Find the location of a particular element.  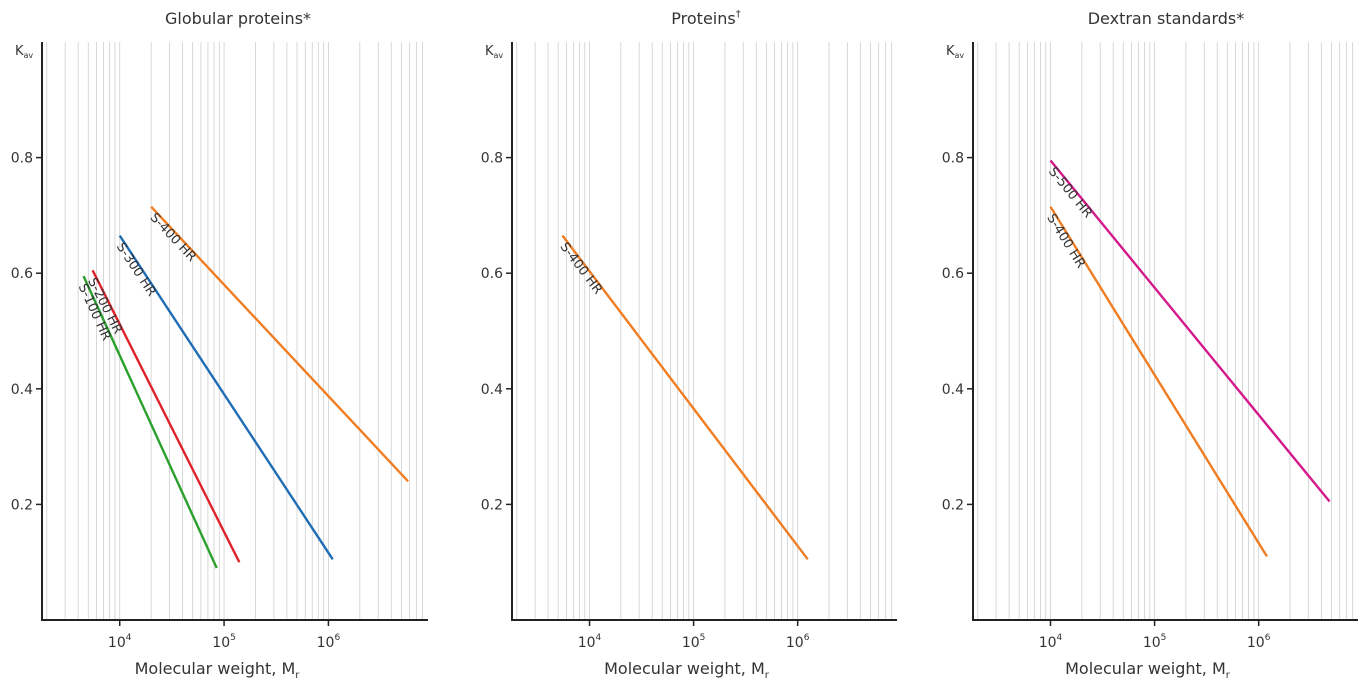

chart-title-text: Globular proteins* is located at coordinates (238, 18).